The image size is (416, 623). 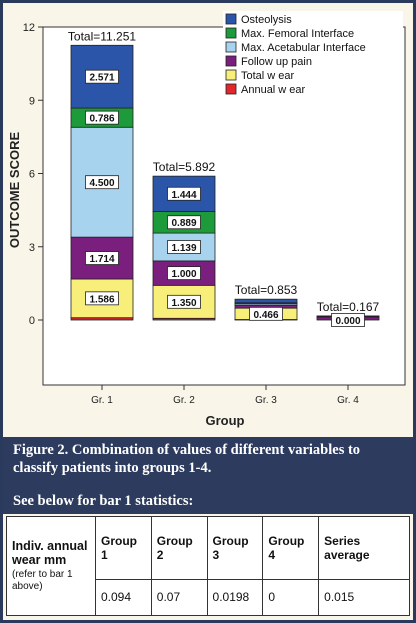 What do you see at coordinates (50, 553) in the screenshot?
I see `row-label-main: Indiv. annual wear mm` at bounding box center [50, 553].